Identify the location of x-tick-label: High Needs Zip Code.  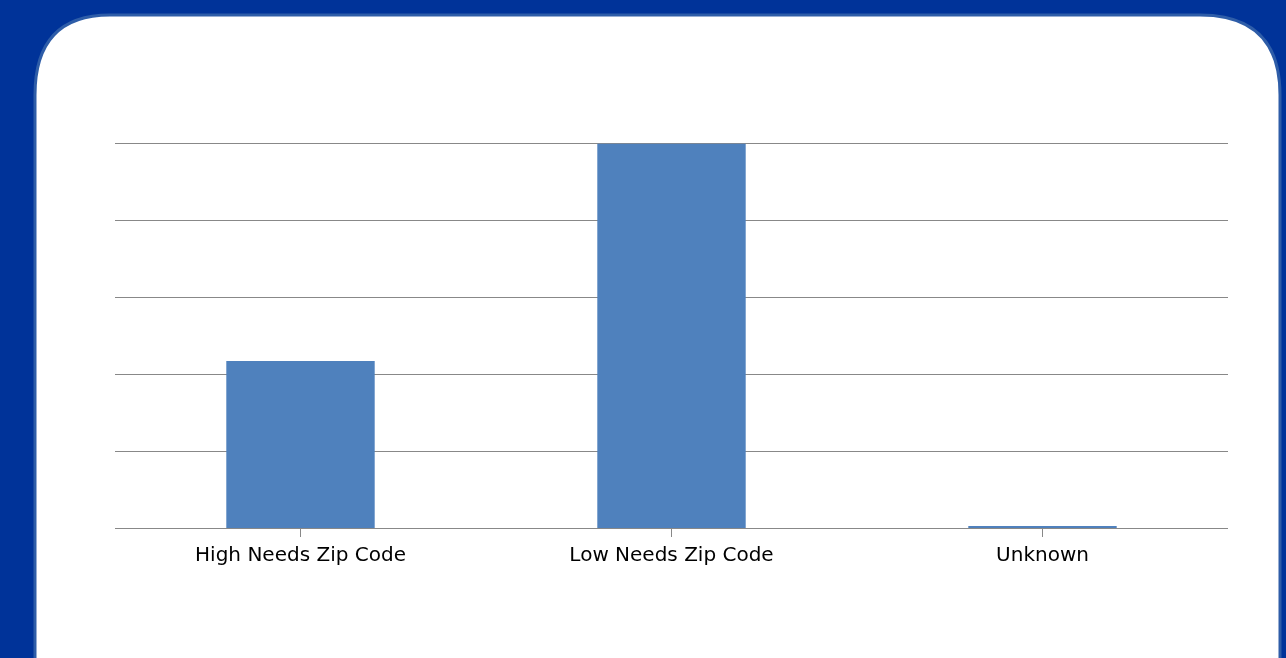
(300, 554).